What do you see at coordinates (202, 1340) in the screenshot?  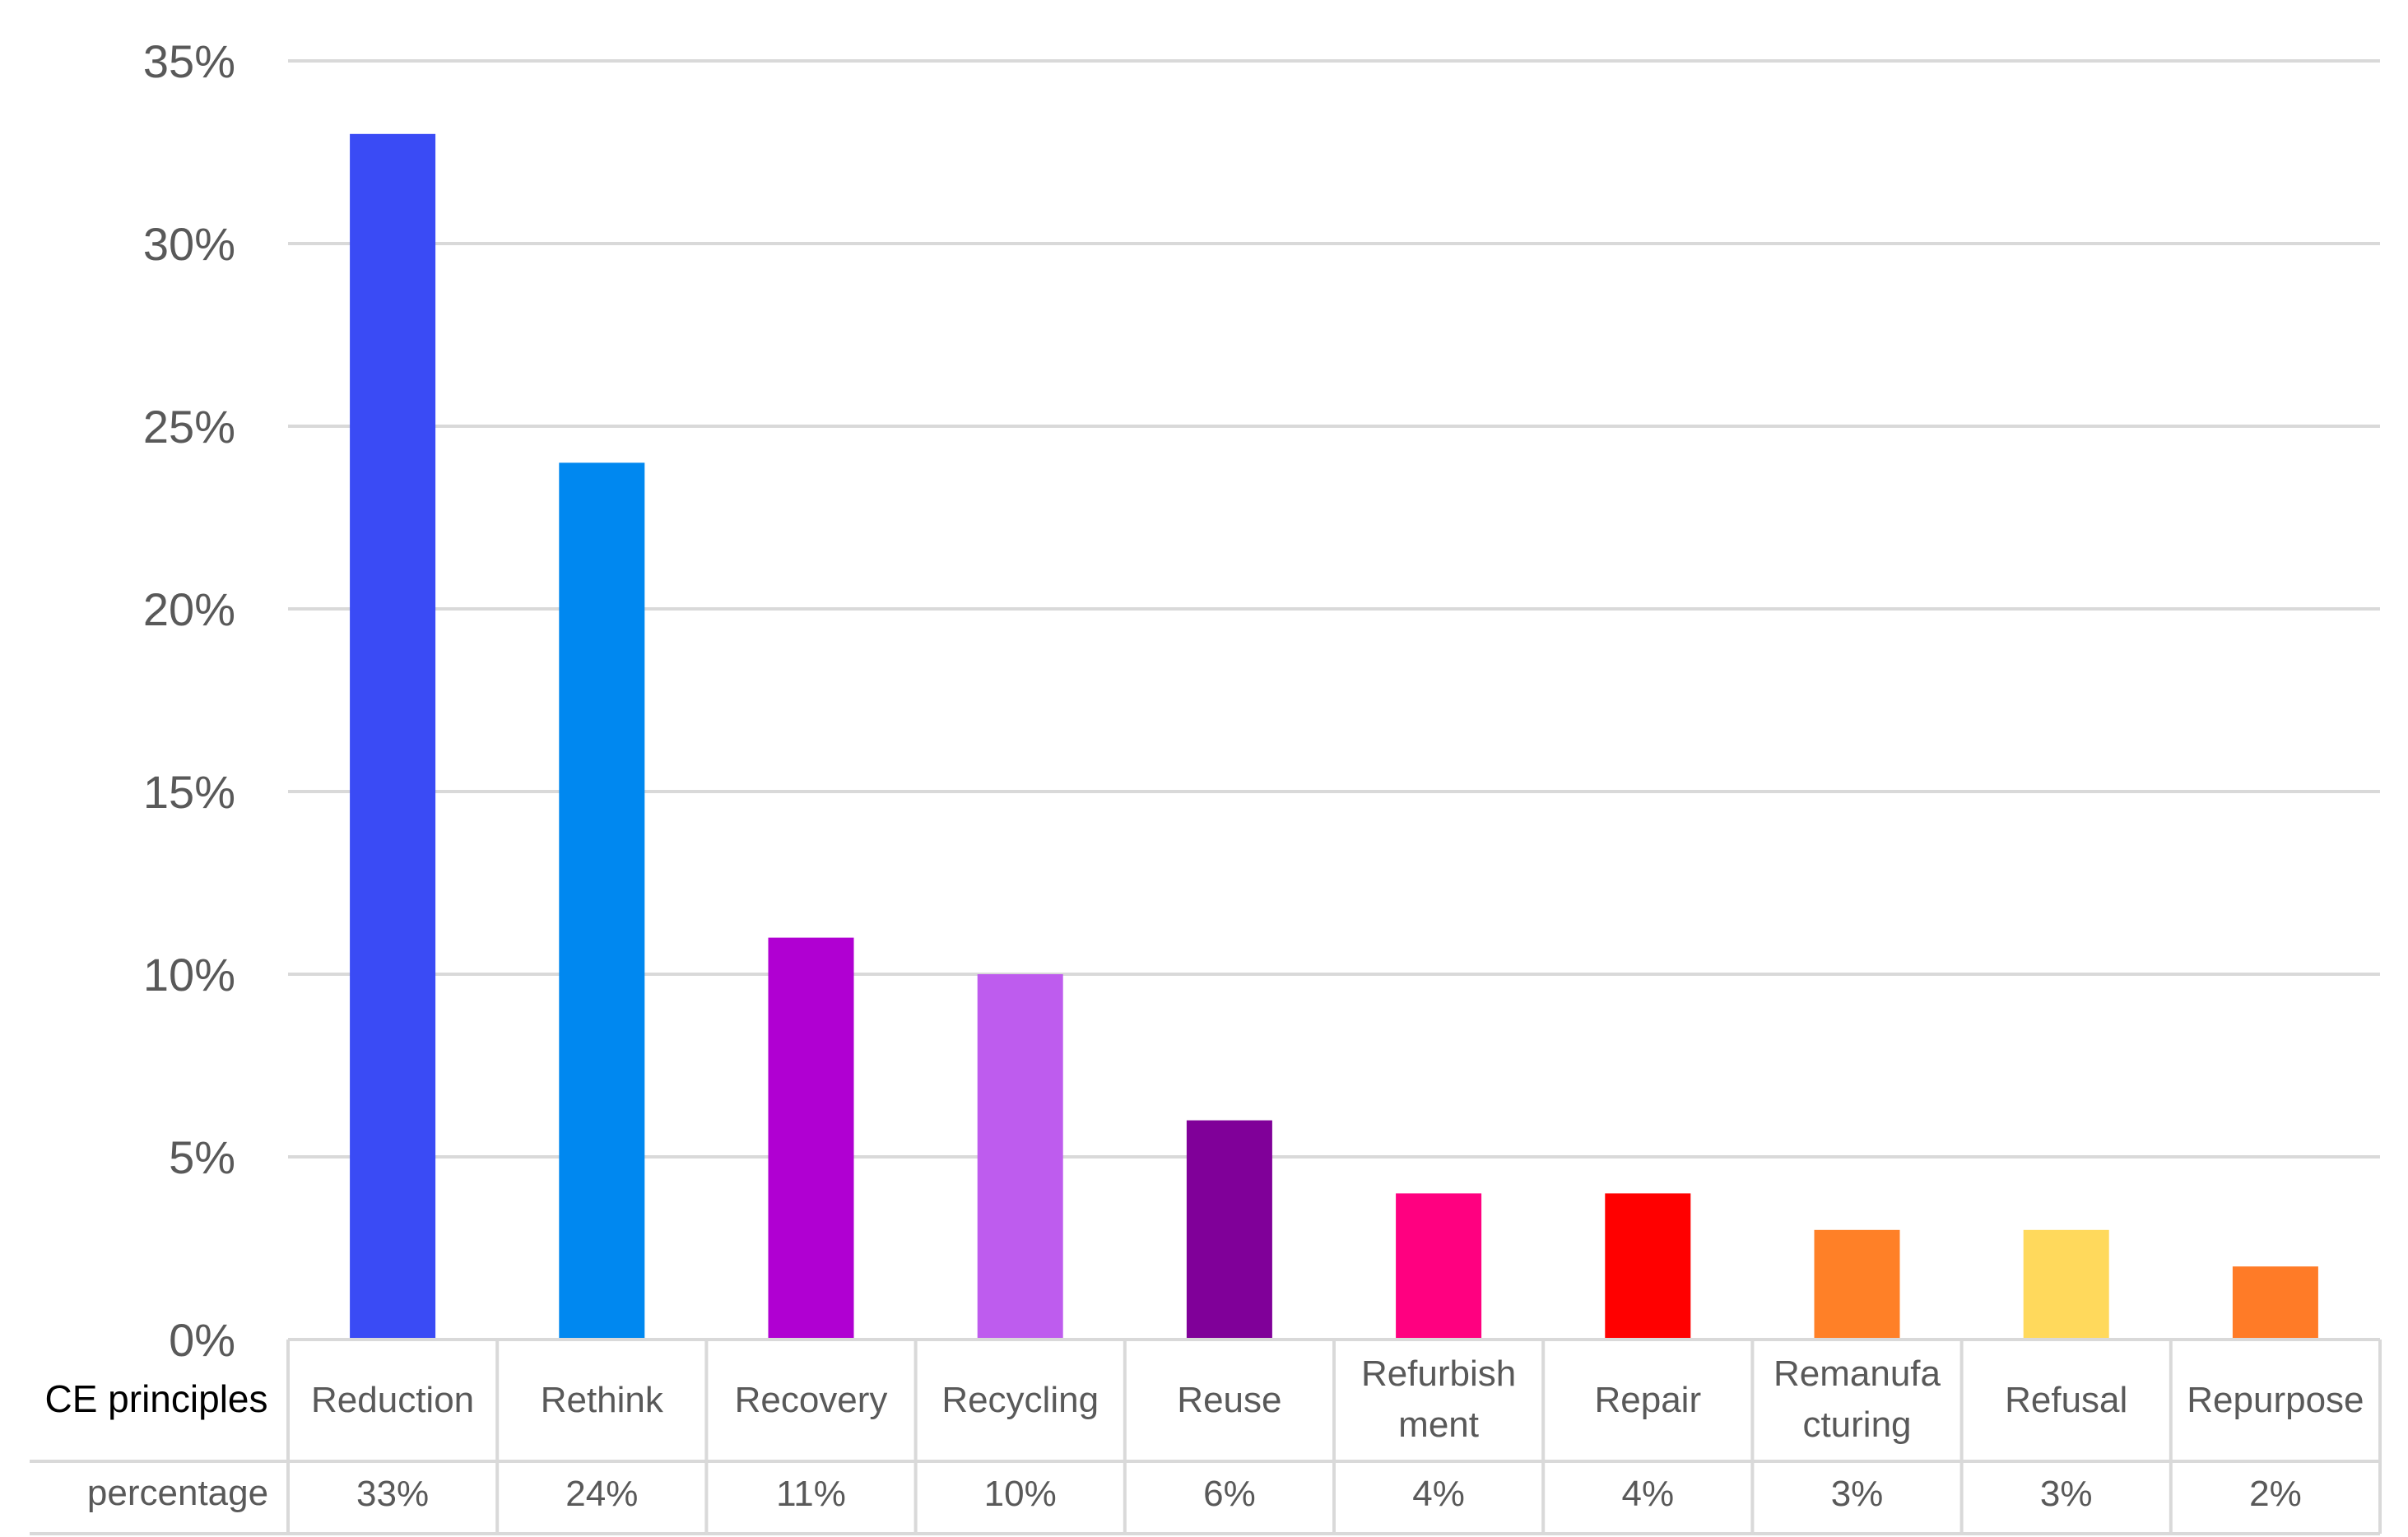 I see `y-tick-label: 0%` at bounding box center [202, 1340].